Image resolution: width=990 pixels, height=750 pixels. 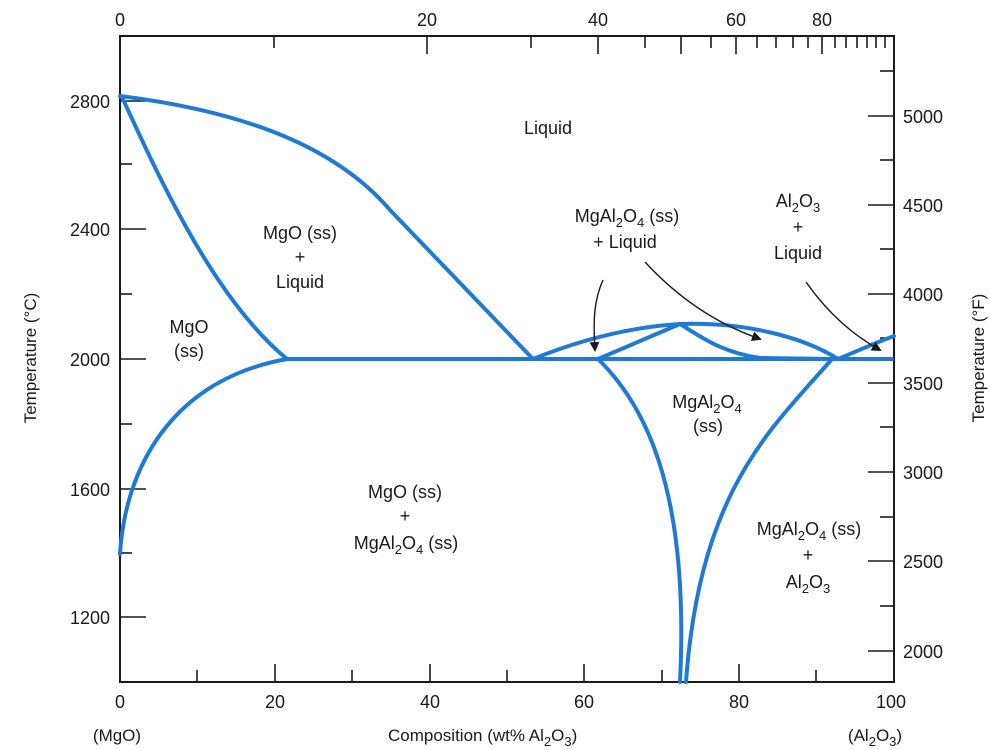 I want to click on right-tick-label: 3500, so click(x=923, y=384).